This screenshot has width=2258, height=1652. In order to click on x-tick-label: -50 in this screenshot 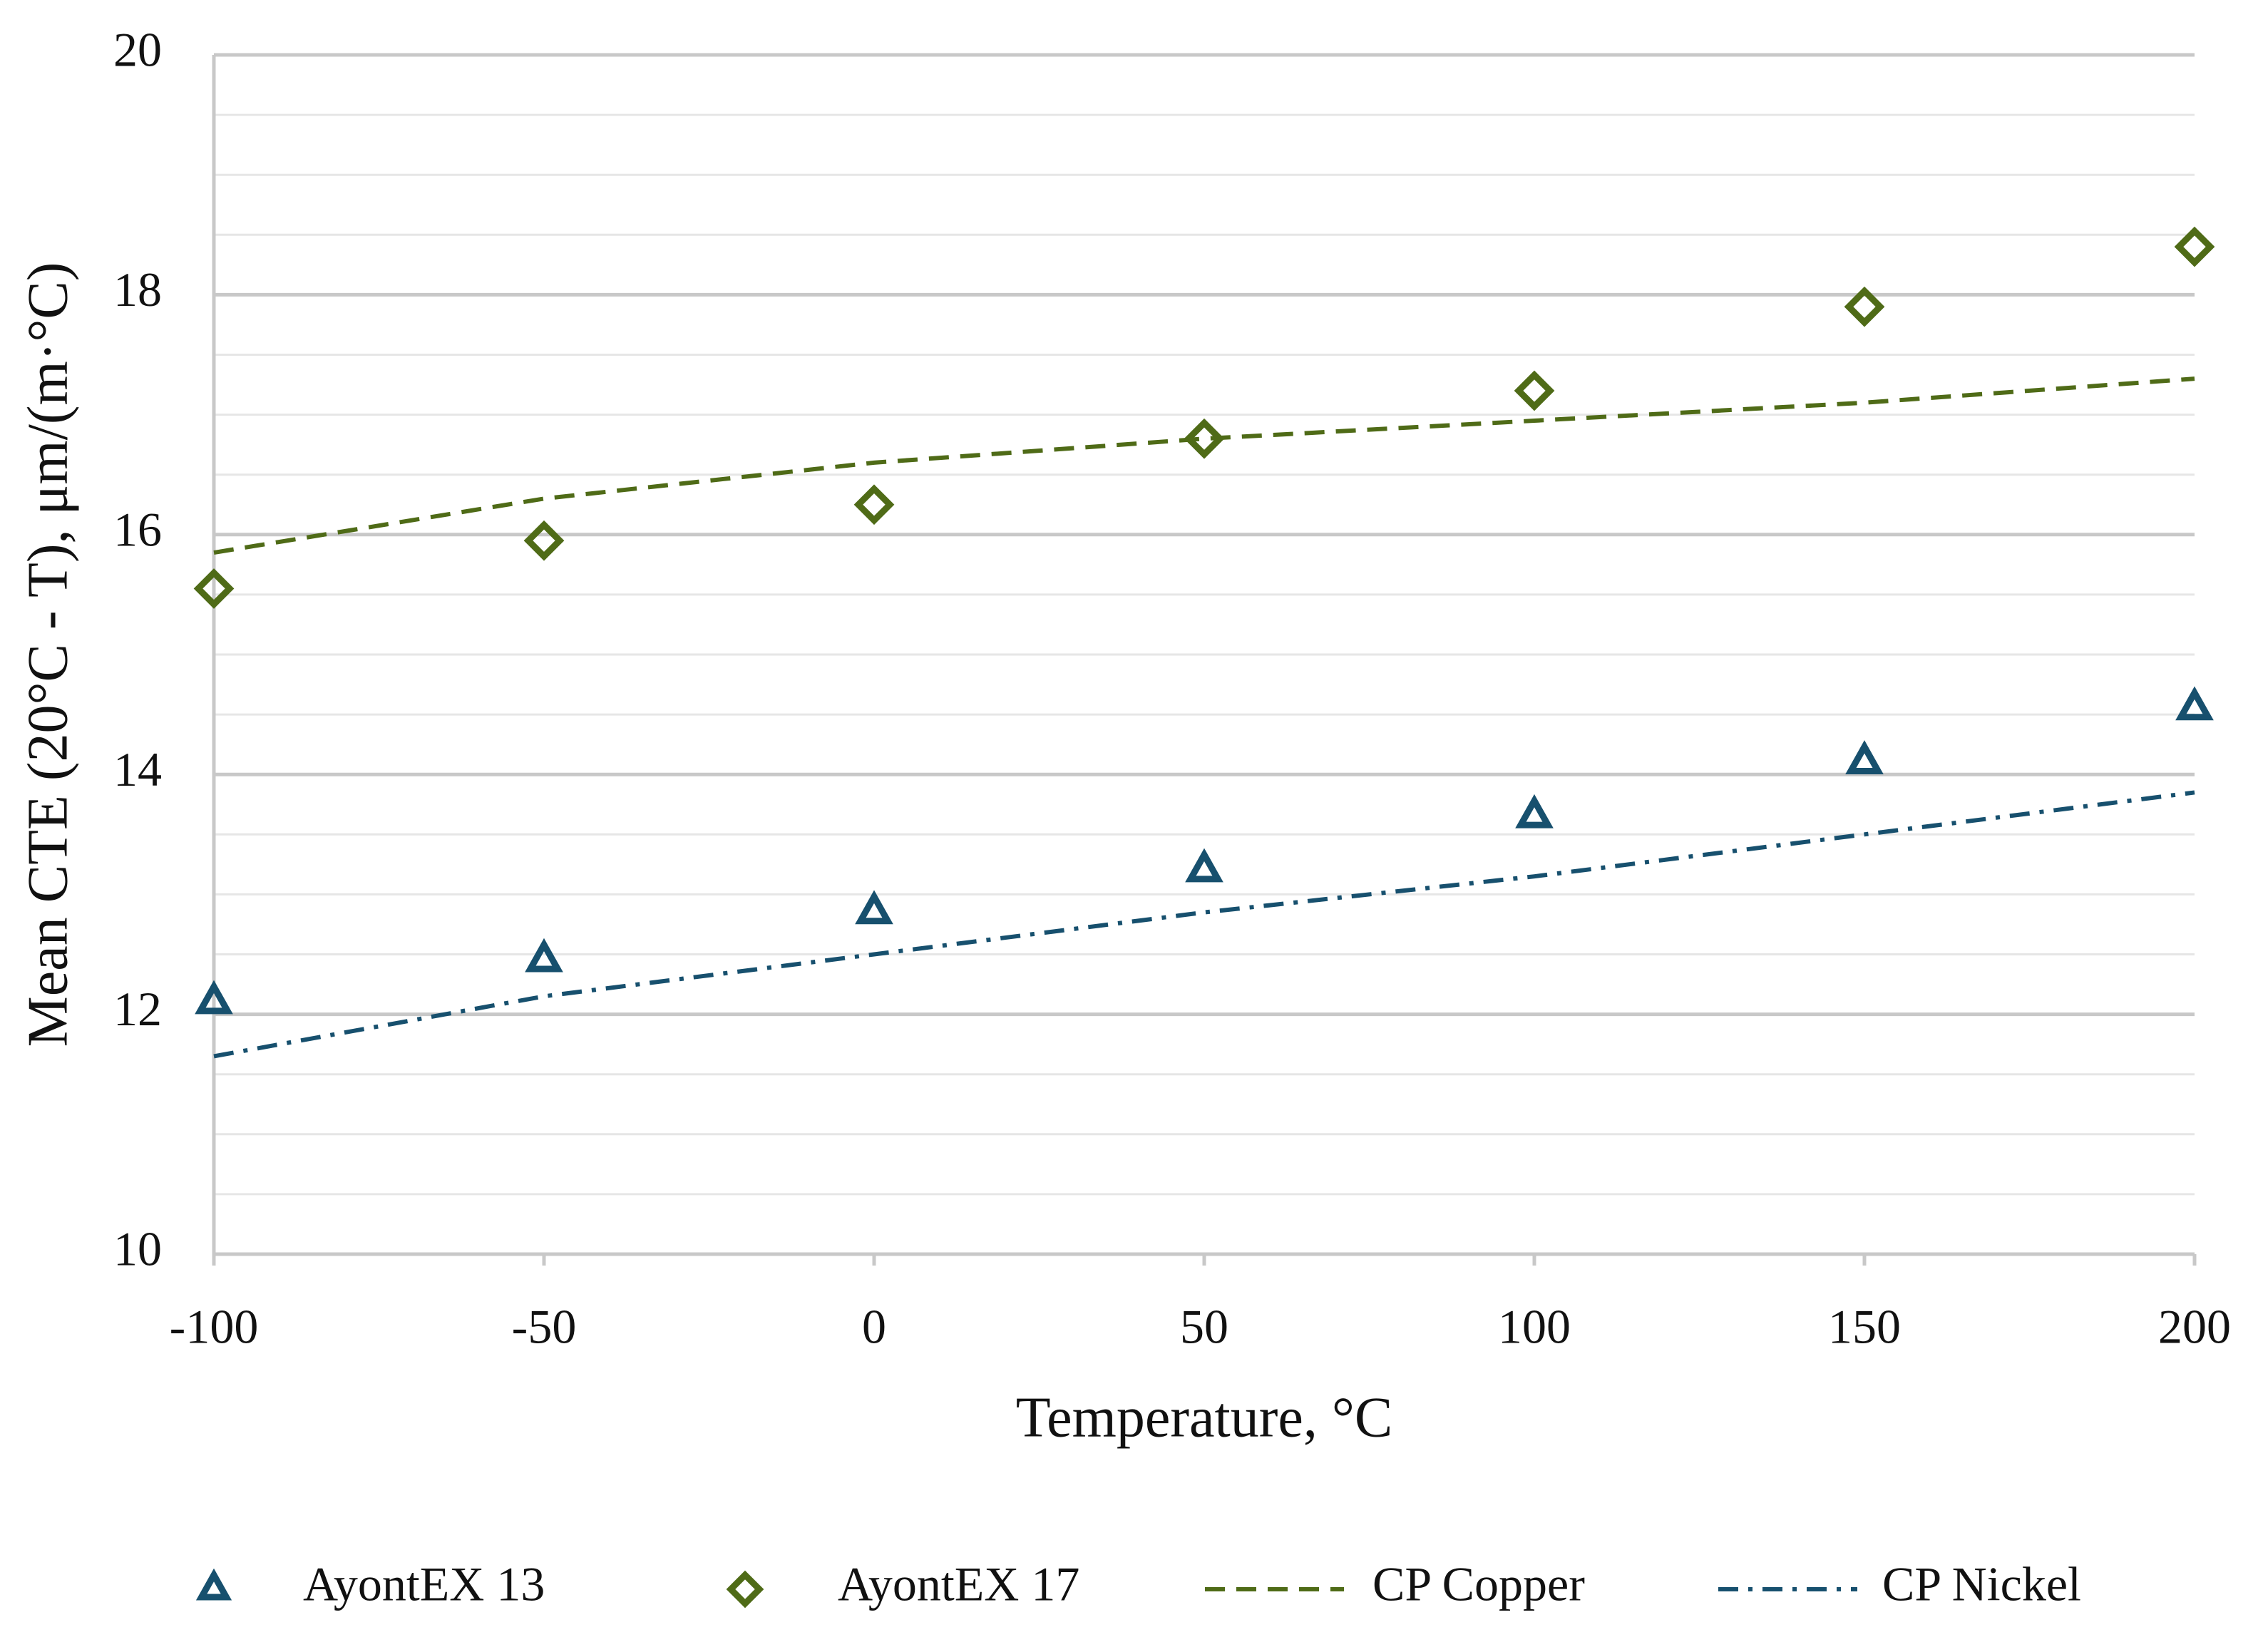, I will do `click(544, 1327)`.